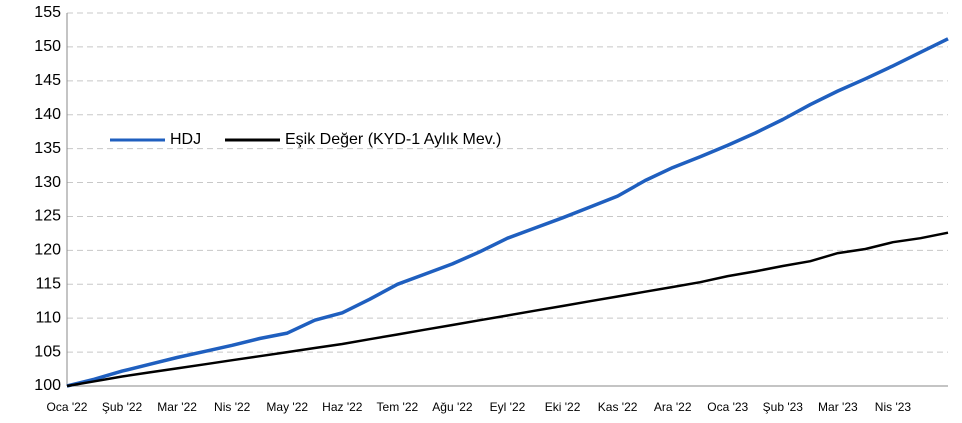 This screenshot has width=962, height=423. Describe the element at coordinates (673, 407) in the screenshot. I see `x-tick-label: Ara '22` at that location.